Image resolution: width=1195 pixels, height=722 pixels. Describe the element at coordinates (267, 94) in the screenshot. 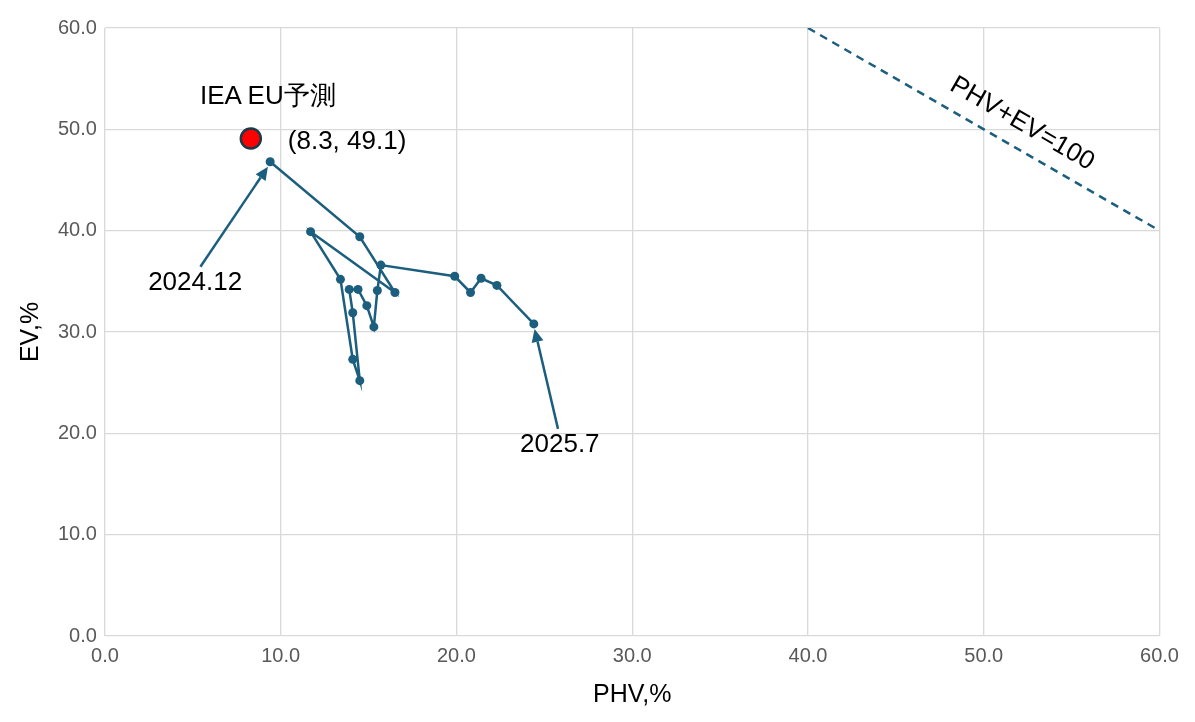

I see `series-label: IEA EU予測` at that location.